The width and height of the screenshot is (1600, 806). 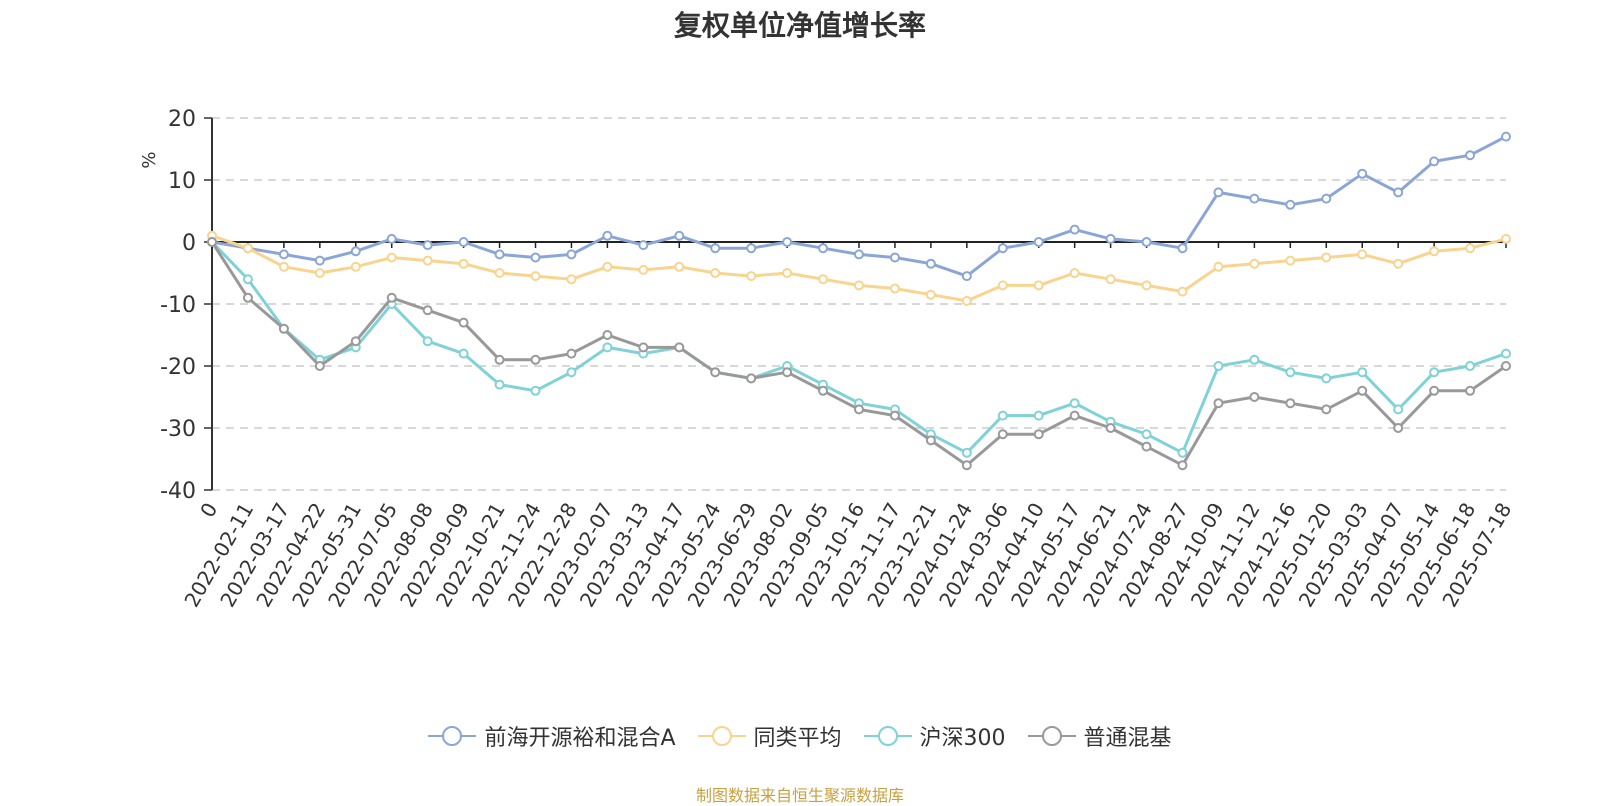 I want to click on y-tick-label: 0, so click(x=189, y=243).